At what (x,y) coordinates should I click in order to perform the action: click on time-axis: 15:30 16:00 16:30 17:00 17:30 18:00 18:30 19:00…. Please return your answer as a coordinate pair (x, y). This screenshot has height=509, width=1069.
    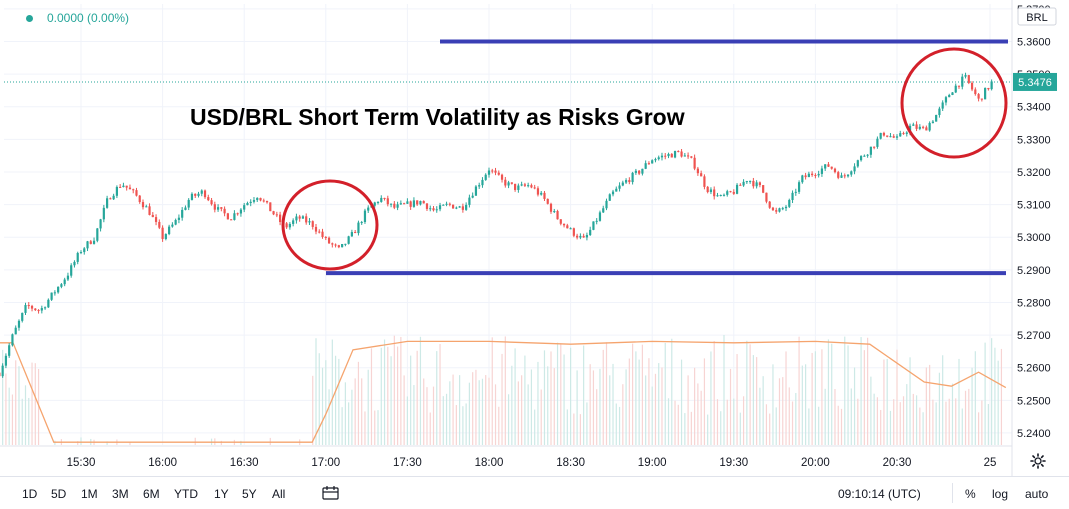
    Looking at the image, I should click on (506, 457).